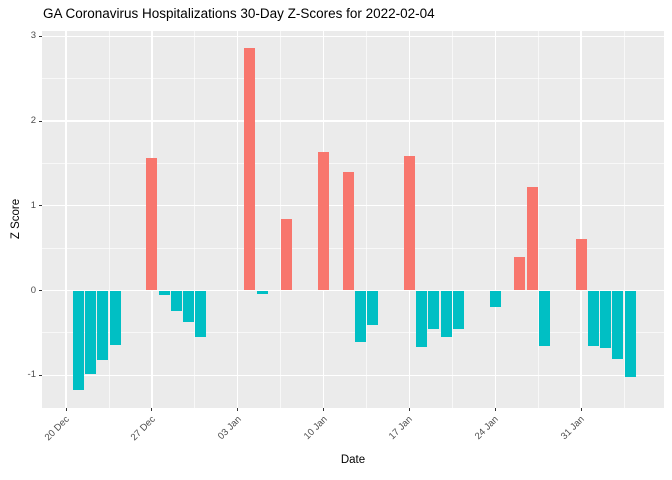 The image size is (672, 480). Describe the element at coordinates (33, 290) in the screenshot. I see `y-tick-label: 0` at that location.